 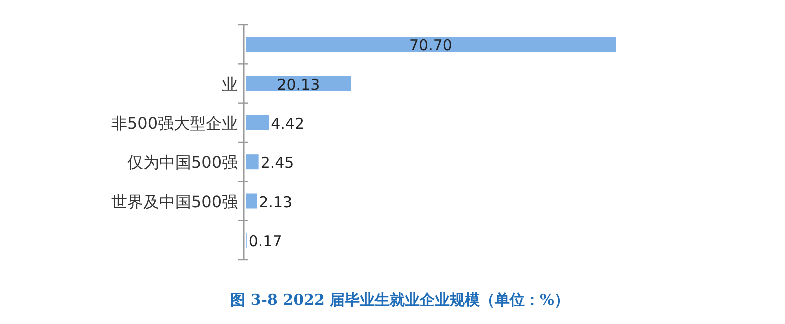 I want to click on y-tick-label: 非500强大型企业, so click(x=174, y=123).